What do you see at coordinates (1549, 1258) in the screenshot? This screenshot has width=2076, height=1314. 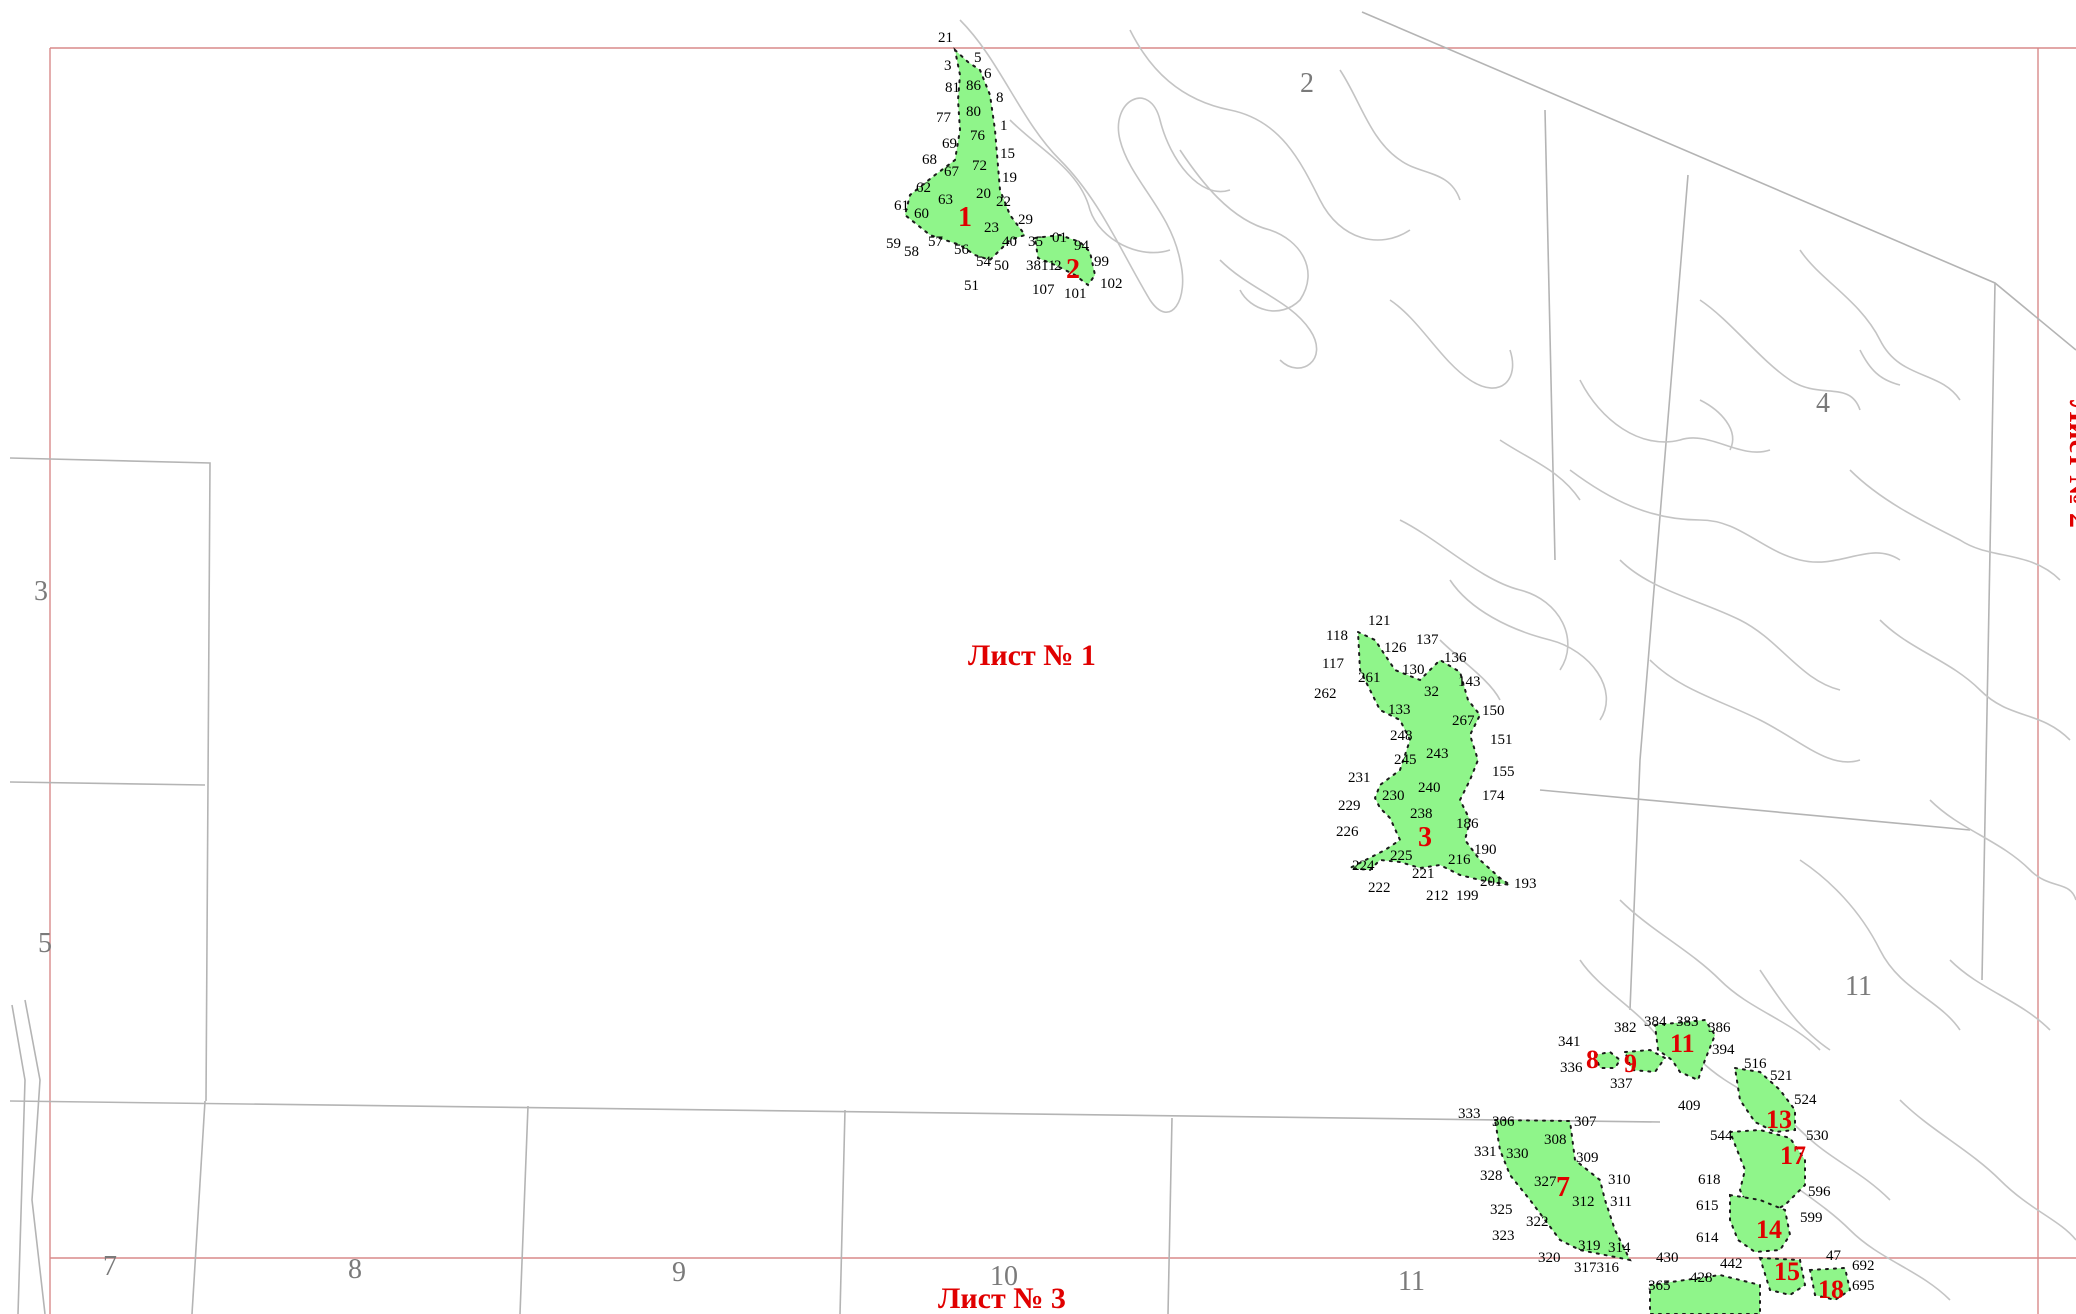 I see `point-label: 320` at bounding box center [1549, 1258].